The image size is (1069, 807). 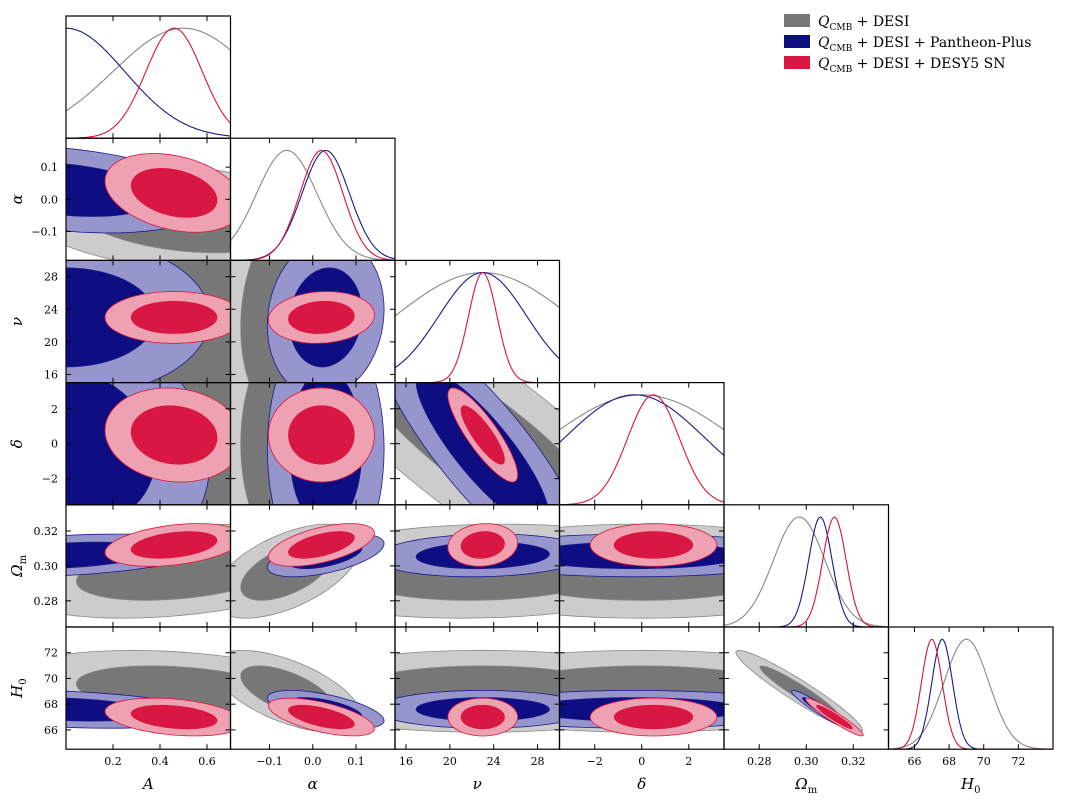 I want to click on y-axis-label-nu: ν, so click(x=17, y=321).